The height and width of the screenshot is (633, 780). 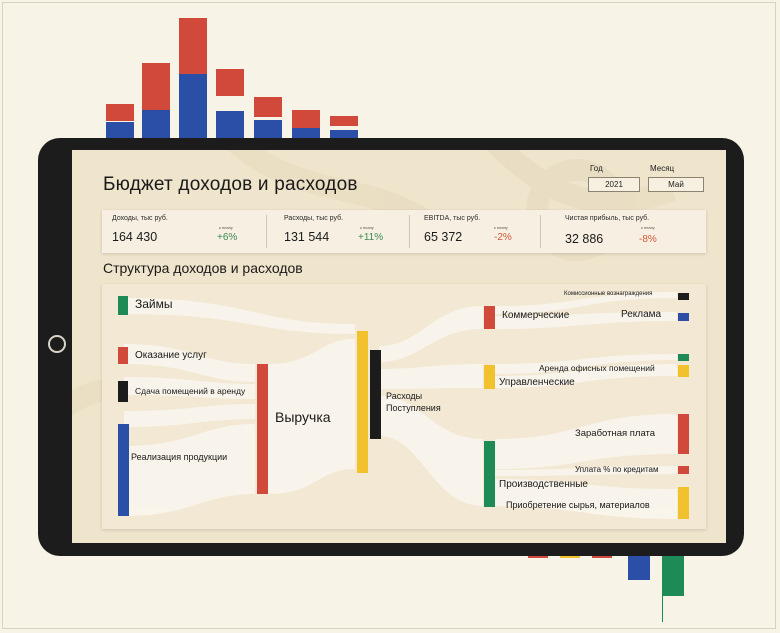 What do you see at coordinates (683, 503) in the screenshot?
I see `node-materials` at bounding box center [683, 503].